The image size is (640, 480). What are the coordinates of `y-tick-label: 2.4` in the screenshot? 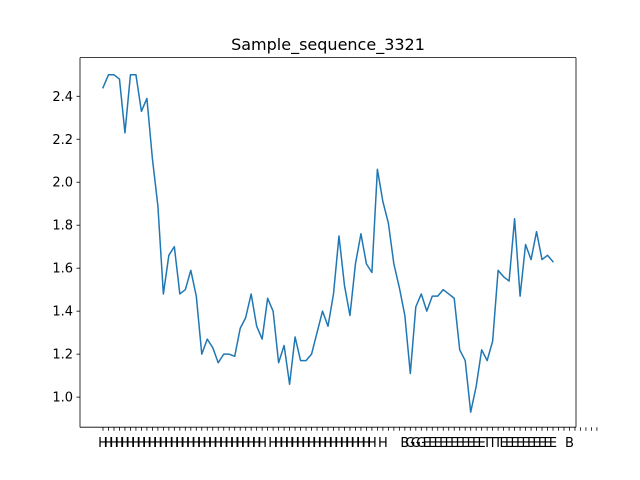 It's located at (62, 97).